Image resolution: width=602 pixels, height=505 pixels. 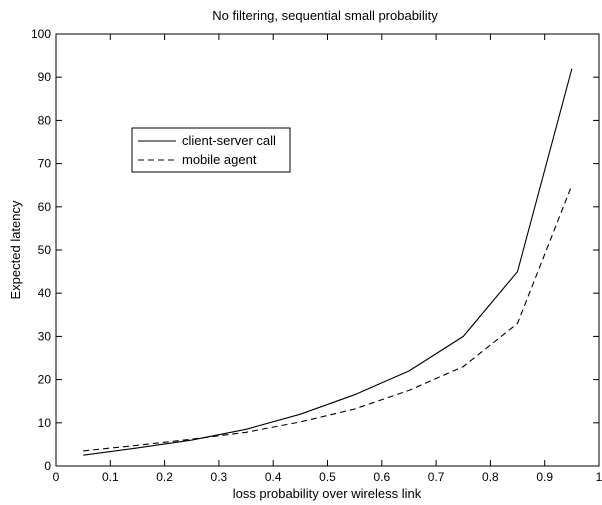 What do you see at coordinates (599, 477) in the screenshot?
I see `x-tick-label: 1` at bounding box center [599, 477].